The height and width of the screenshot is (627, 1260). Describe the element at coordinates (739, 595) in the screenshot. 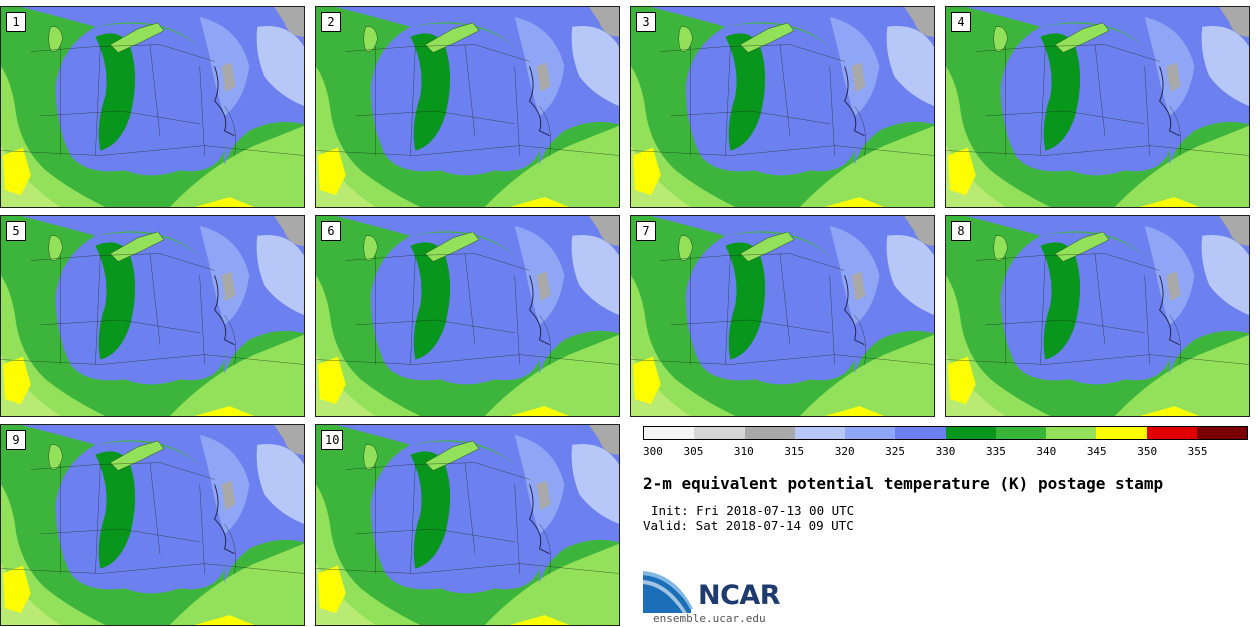

I see `logo-wordmark: NCAR` at that location.